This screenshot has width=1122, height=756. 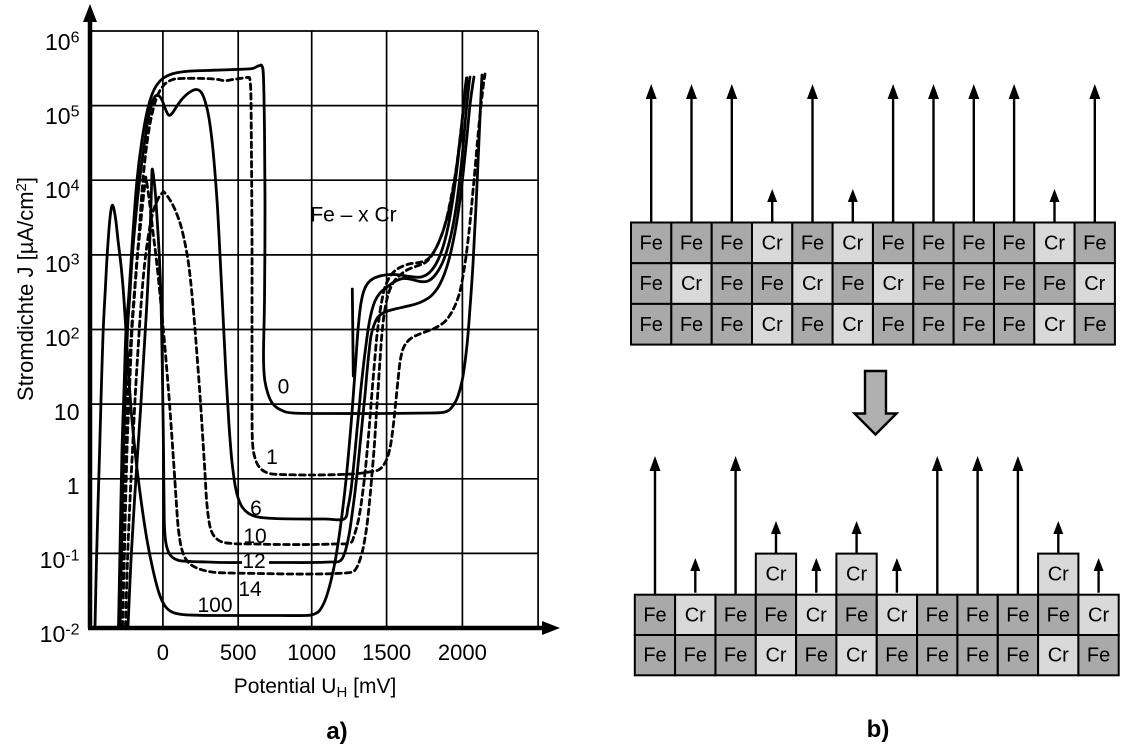 What do you see at coordinates (311, 652) in the screenshot?
I see `svg-text: 1000` at bounding box center [311, 652].